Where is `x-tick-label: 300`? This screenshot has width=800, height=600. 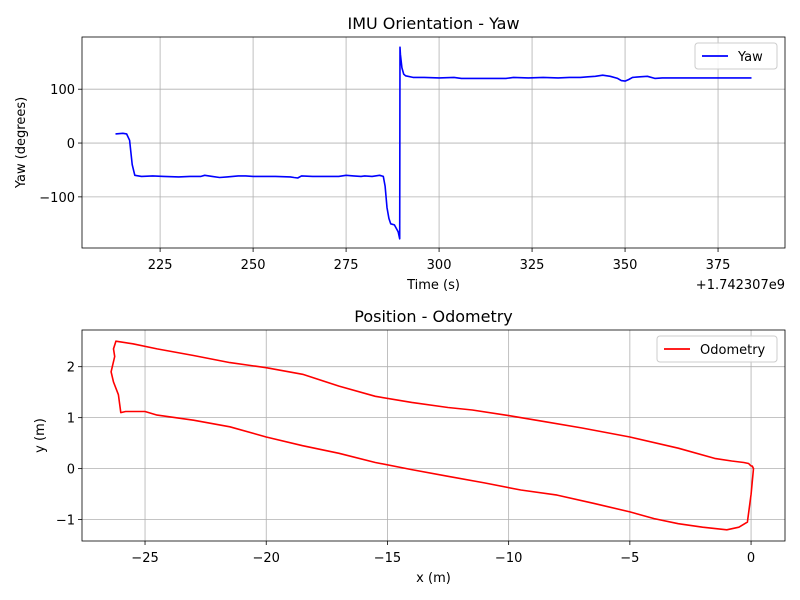
x-tick-label: 300 is located at coordinates (439, 265).